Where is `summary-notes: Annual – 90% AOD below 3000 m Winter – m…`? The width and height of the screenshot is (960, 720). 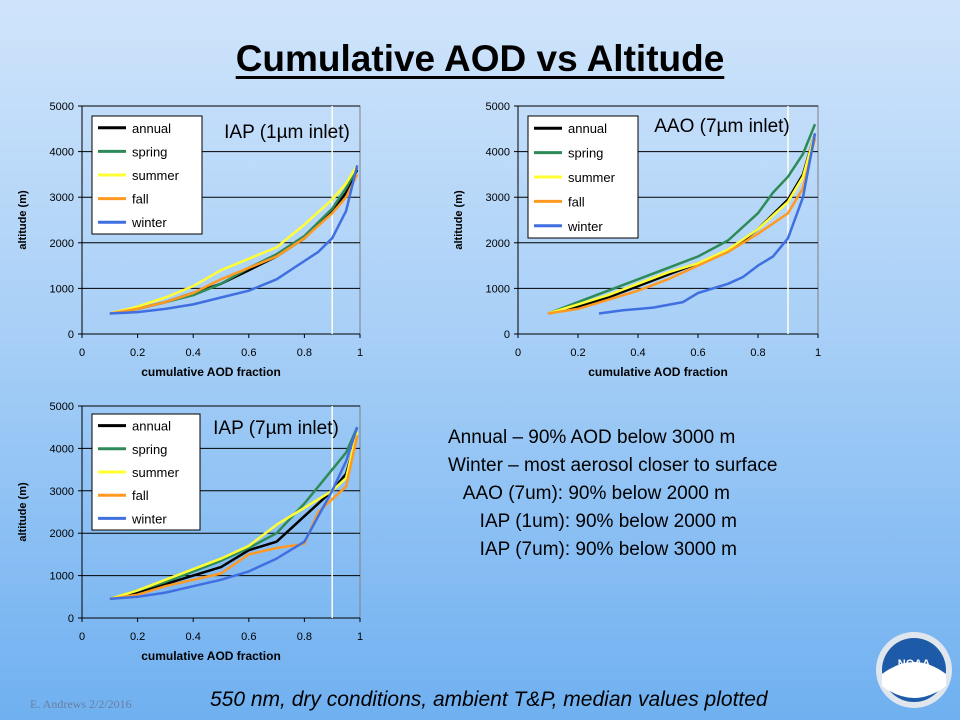 summary-notes: Annual – 90% AOD below 3000 m Winter – m… is located at coordinates (612, 494).